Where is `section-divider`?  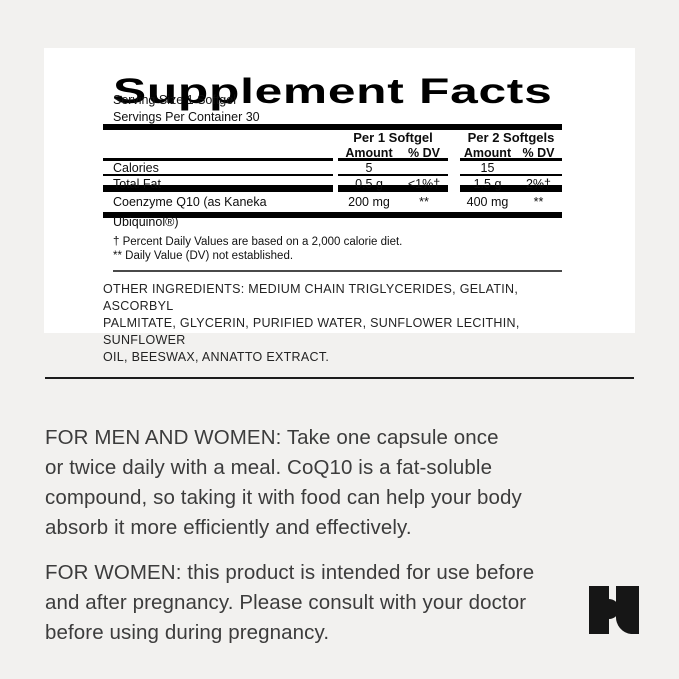 section-divider is located at coordinates (339, 378).